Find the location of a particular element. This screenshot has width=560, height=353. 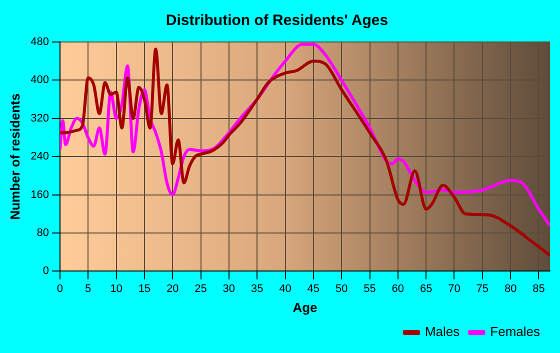

x-tick-label: 20 is located at coordinates (172, 288).